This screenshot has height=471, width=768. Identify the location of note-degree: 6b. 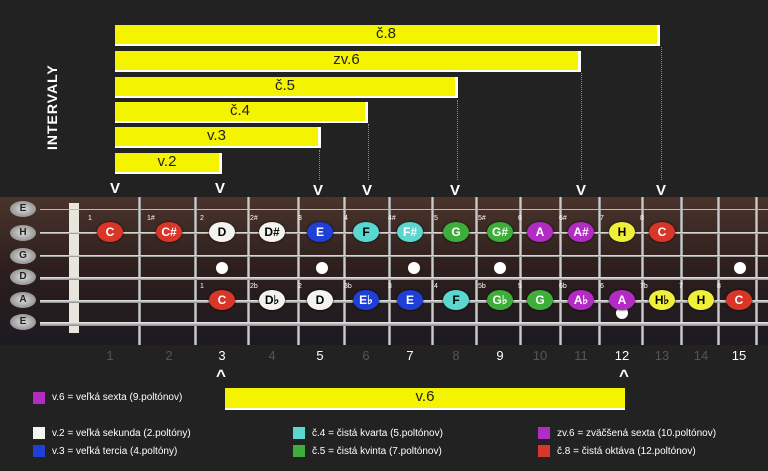
(563, 286).